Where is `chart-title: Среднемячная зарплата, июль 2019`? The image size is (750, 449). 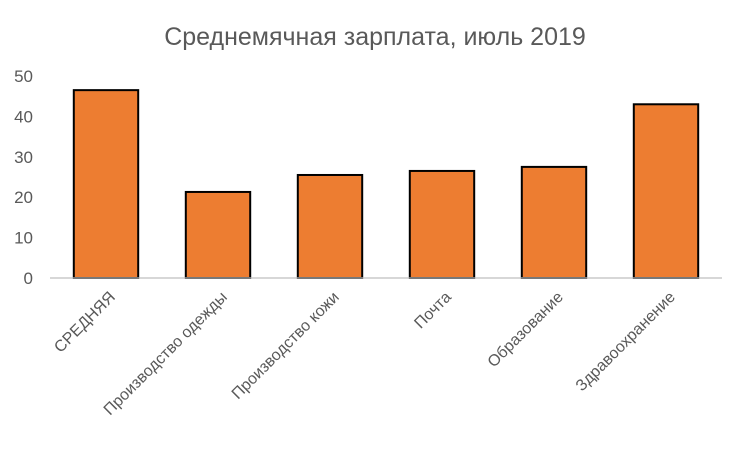 chart-title: Среднемячная зарплата, июль 2019 is located at coordinates (375, 37).